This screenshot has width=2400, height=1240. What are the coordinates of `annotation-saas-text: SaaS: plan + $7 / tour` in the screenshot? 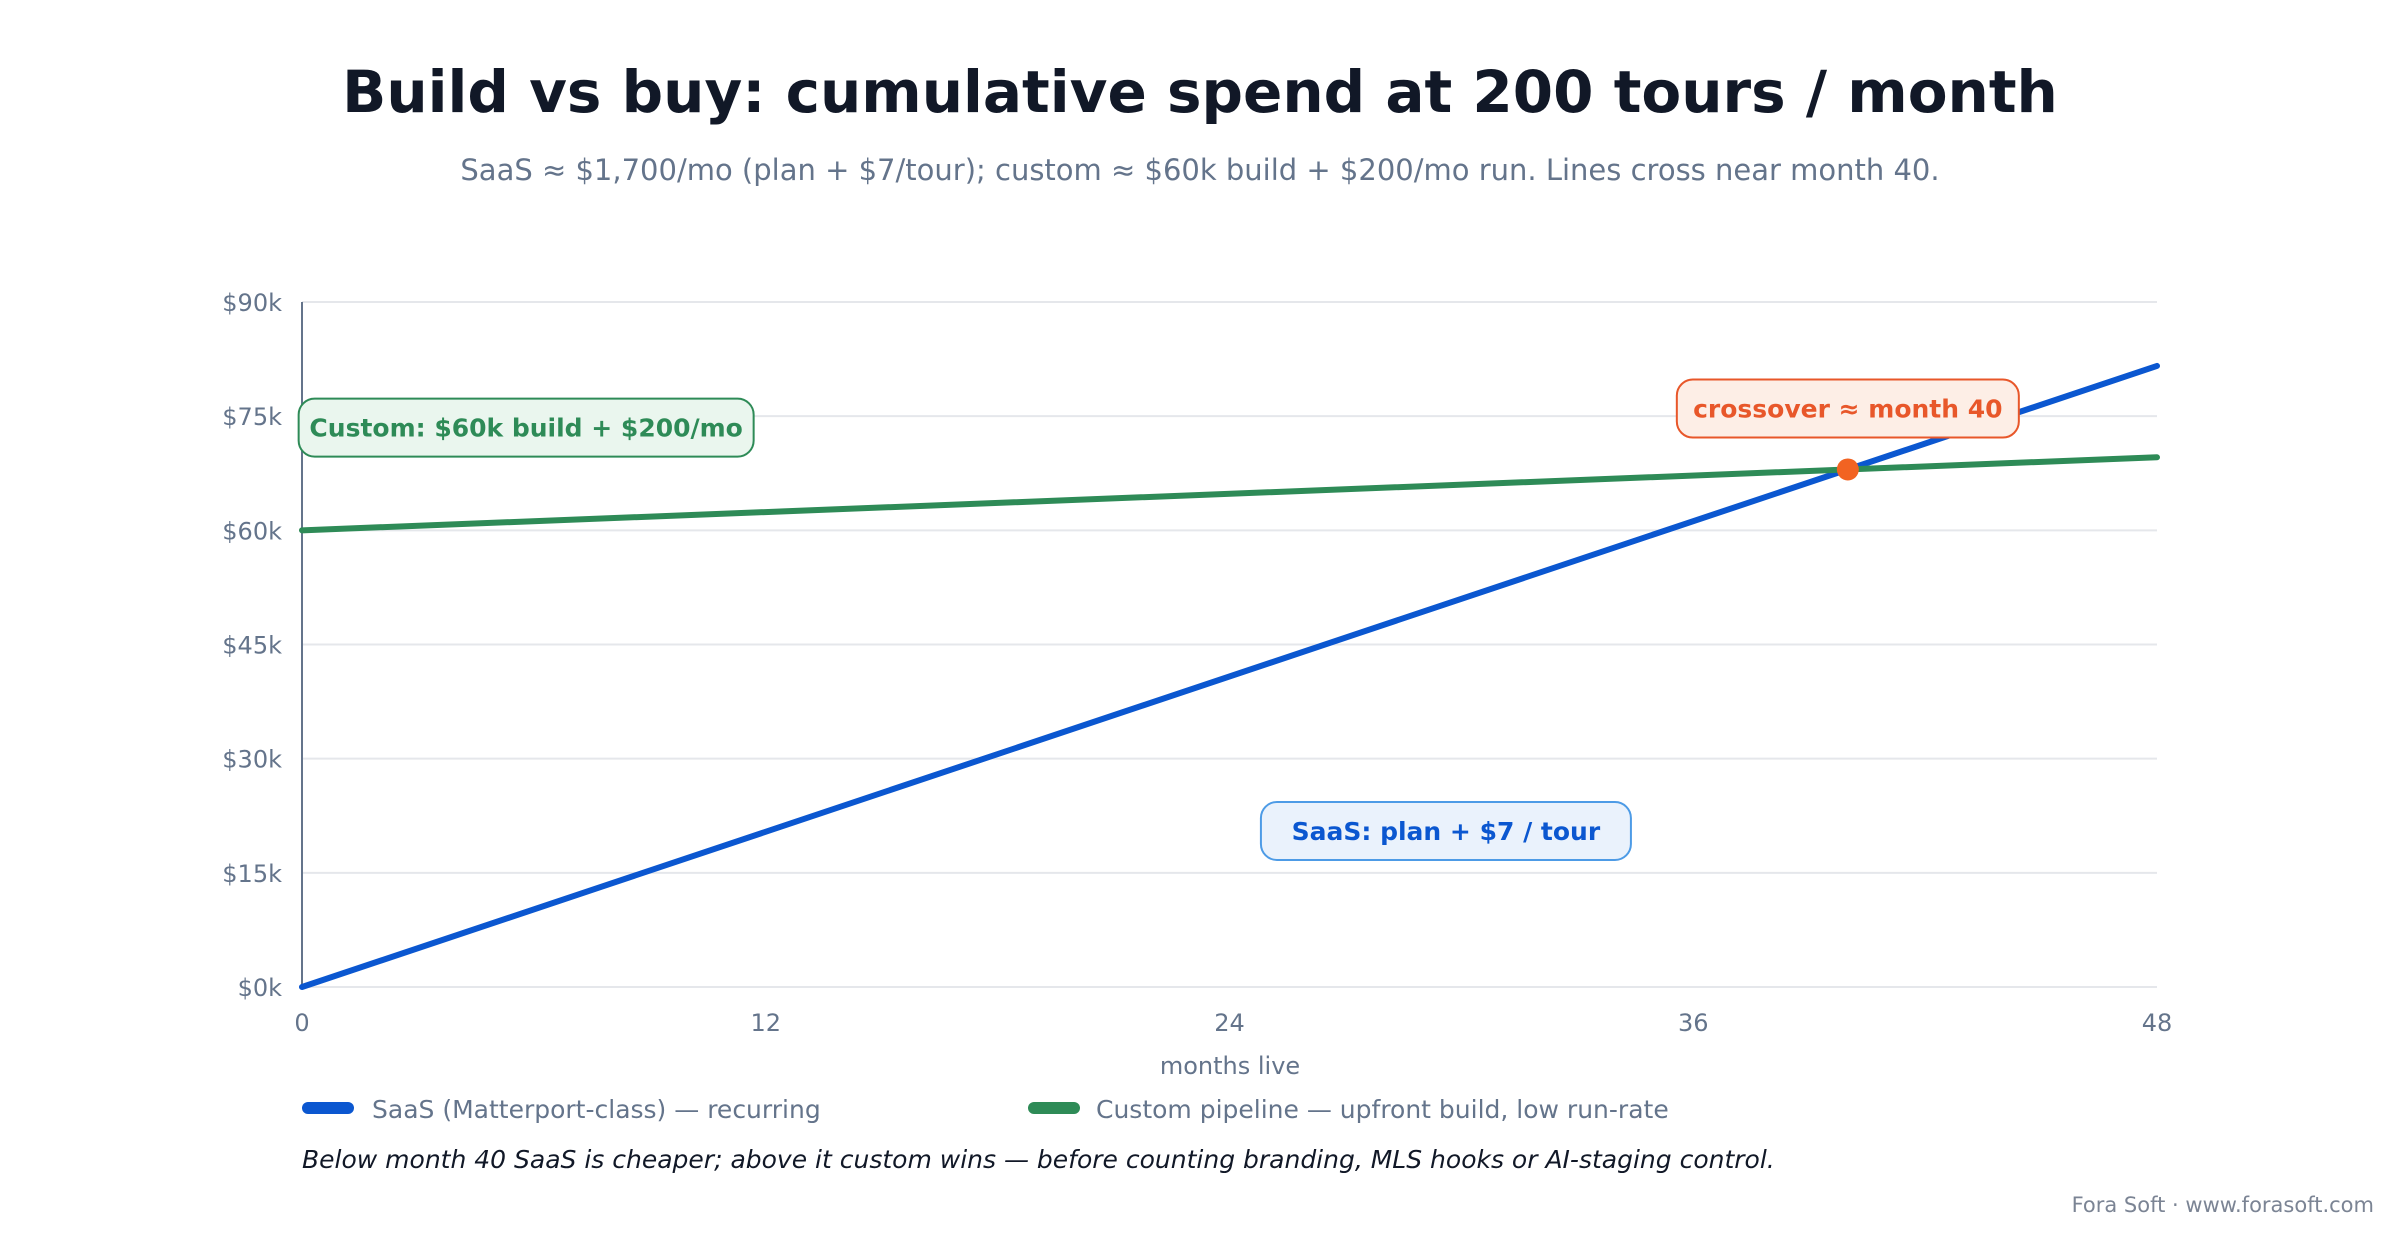 It's located at (1446, 831).